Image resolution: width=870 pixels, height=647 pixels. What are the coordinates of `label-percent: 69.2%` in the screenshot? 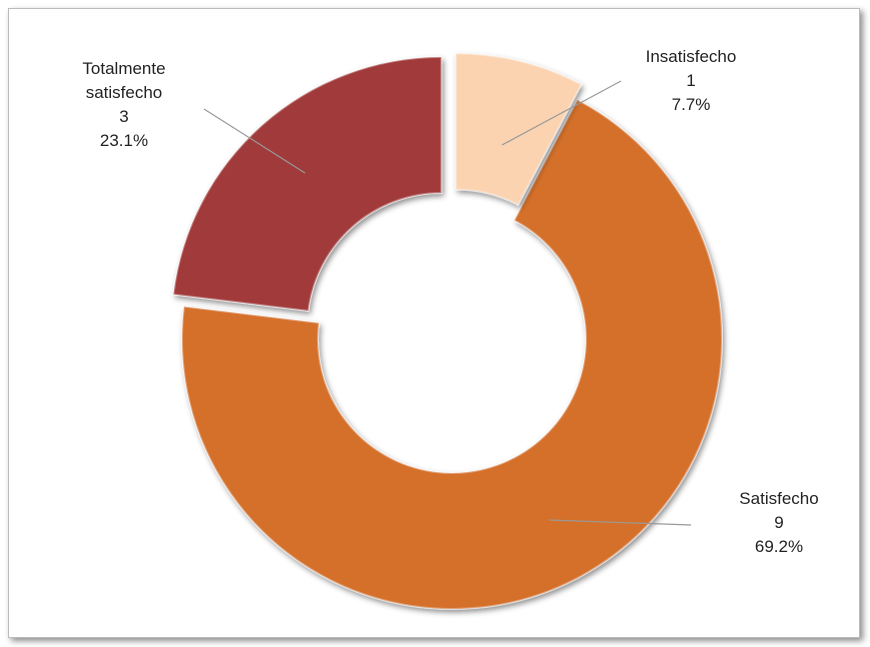 It's located at (779, 546).